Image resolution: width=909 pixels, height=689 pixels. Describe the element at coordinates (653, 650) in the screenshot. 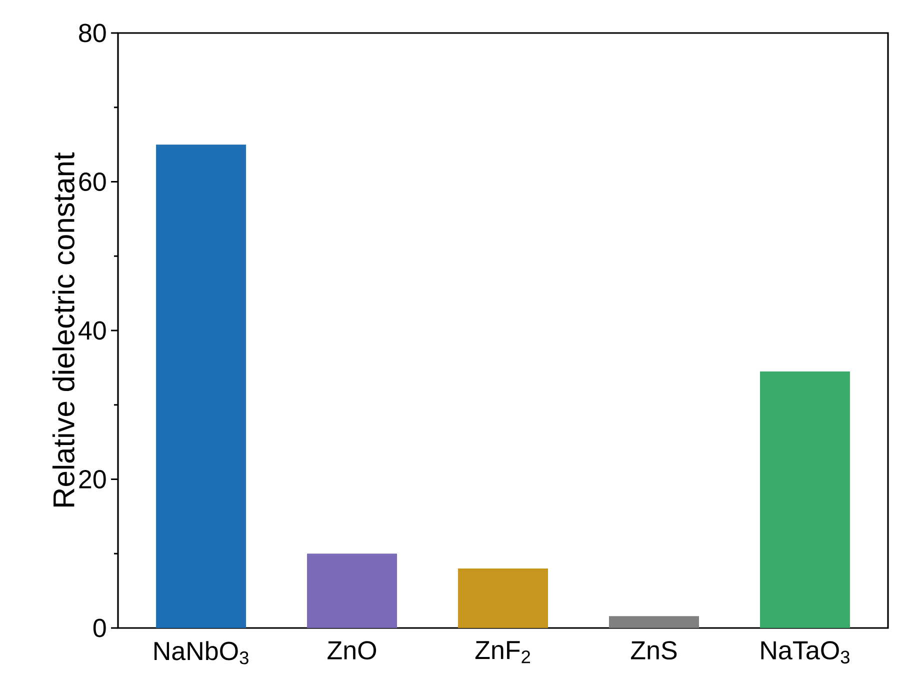

I see `x-tick-label: ZnS` at that location.